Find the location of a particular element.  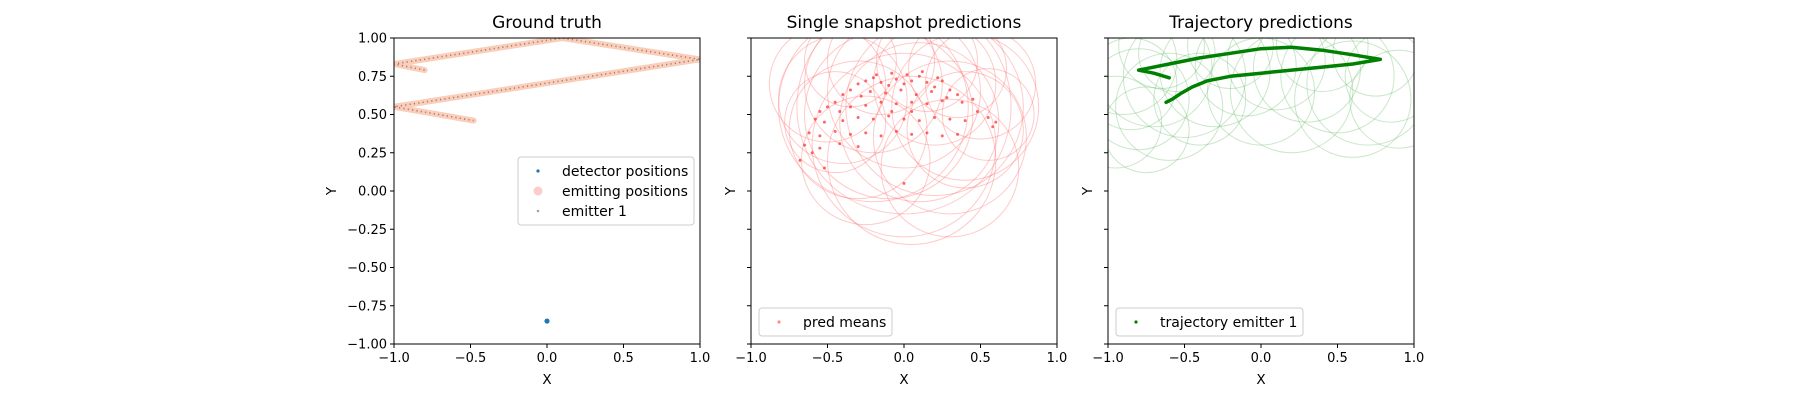

y-tick-label: 1.00 is located at coordinates (372, 39).